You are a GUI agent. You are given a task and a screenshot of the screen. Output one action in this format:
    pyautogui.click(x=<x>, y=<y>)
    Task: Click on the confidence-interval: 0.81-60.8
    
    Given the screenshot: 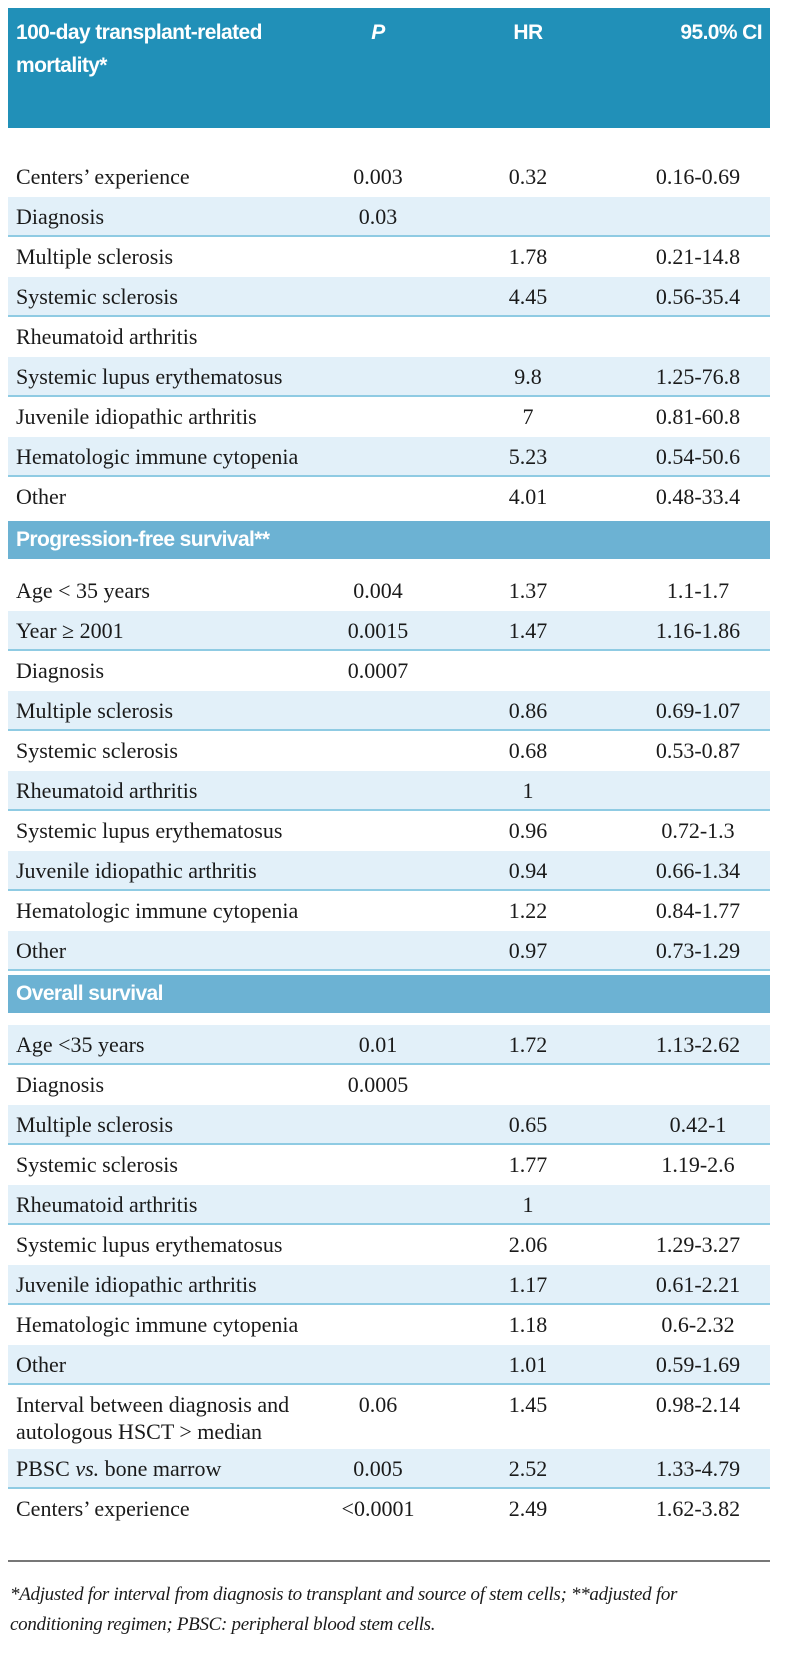 What is the action you would take?
    pyautogui.click(x=698, y=416)
    